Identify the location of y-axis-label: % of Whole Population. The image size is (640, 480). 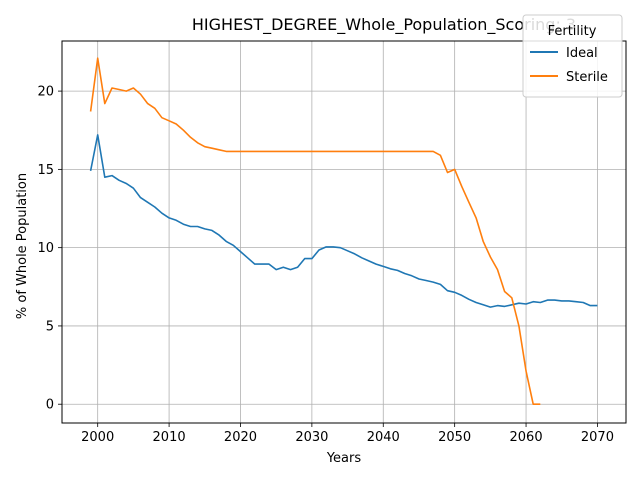
(22, 246).